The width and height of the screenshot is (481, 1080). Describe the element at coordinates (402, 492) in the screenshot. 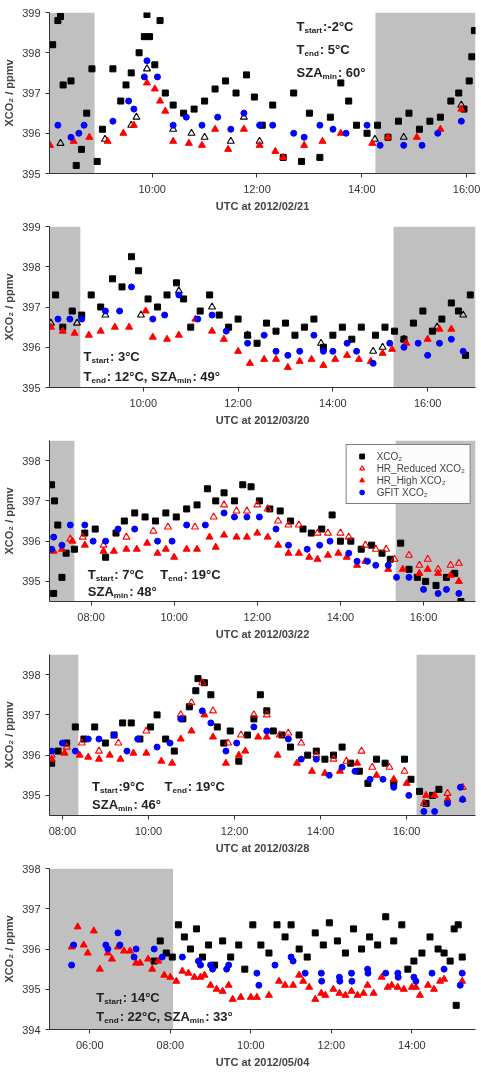

I see `legend-label: GFIT XCO₂` at that location.